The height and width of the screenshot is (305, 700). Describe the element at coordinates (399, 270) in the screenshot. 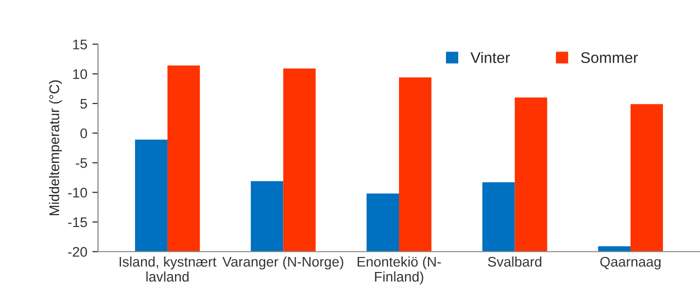

I see `x-tick-label: Enontekiö (N- Finland)` at that location.